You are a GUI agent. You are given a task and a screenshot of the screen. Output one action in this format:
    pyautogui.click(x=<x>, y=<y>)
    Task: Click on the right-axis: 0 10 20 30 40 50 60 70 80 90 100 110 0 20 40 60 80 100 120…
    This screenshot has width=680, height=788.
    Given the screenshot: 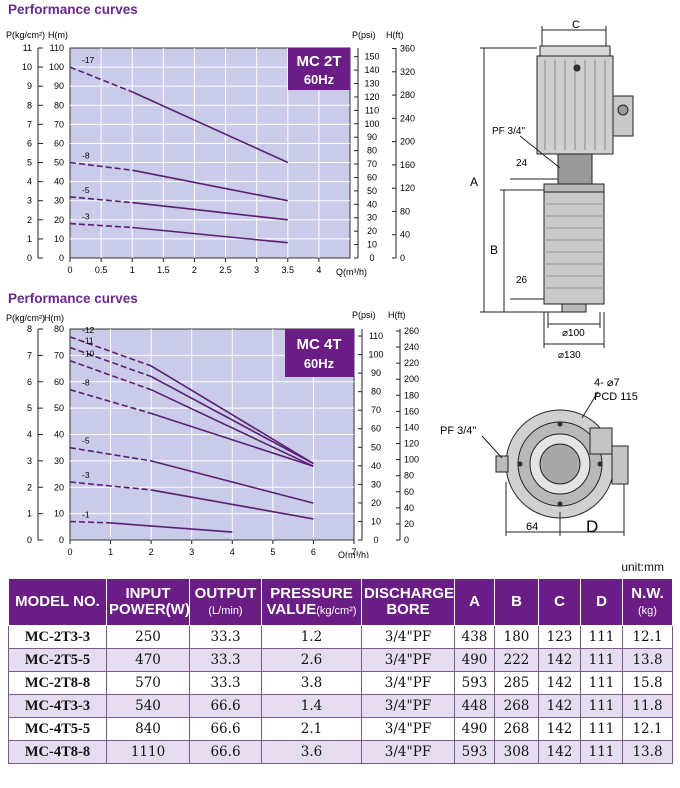 What is the action you would take?
    pyautogui.click(x=388, y=435)
    